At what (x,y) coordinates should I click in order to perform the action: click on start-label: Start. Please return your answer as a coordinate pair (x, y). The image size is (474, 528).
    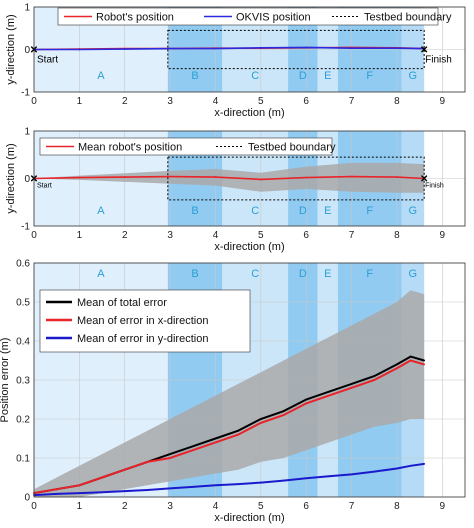
    Looking at the image, I should click on (44, 186).